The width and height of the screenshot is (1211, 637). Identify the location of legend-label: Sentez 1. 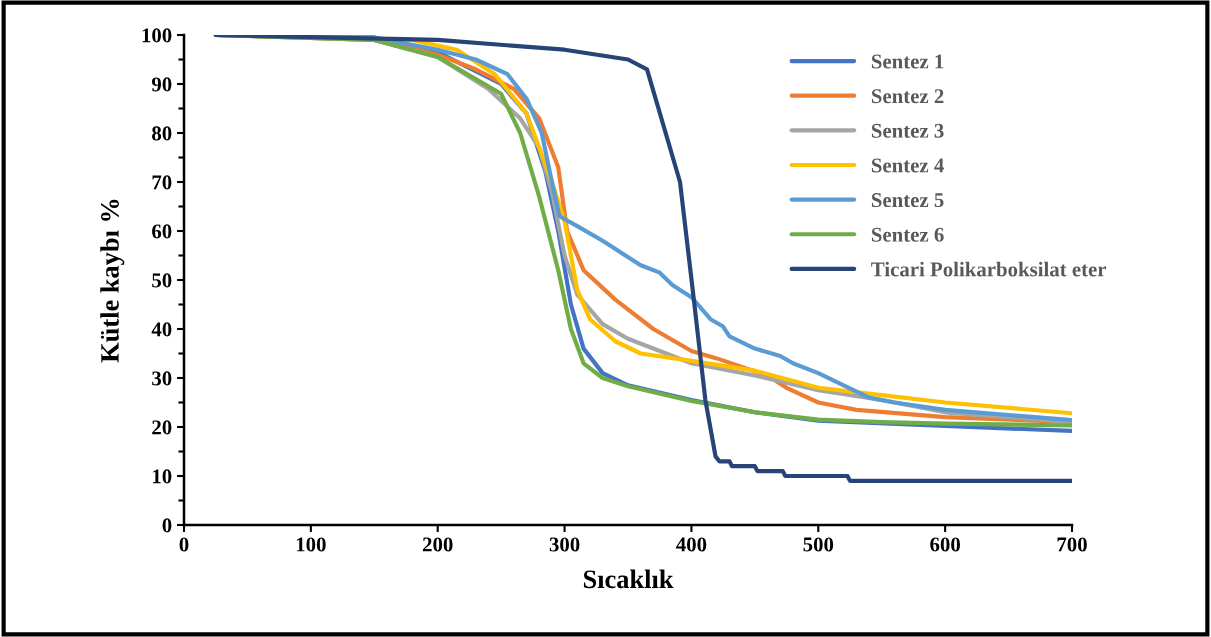
(907, 61).